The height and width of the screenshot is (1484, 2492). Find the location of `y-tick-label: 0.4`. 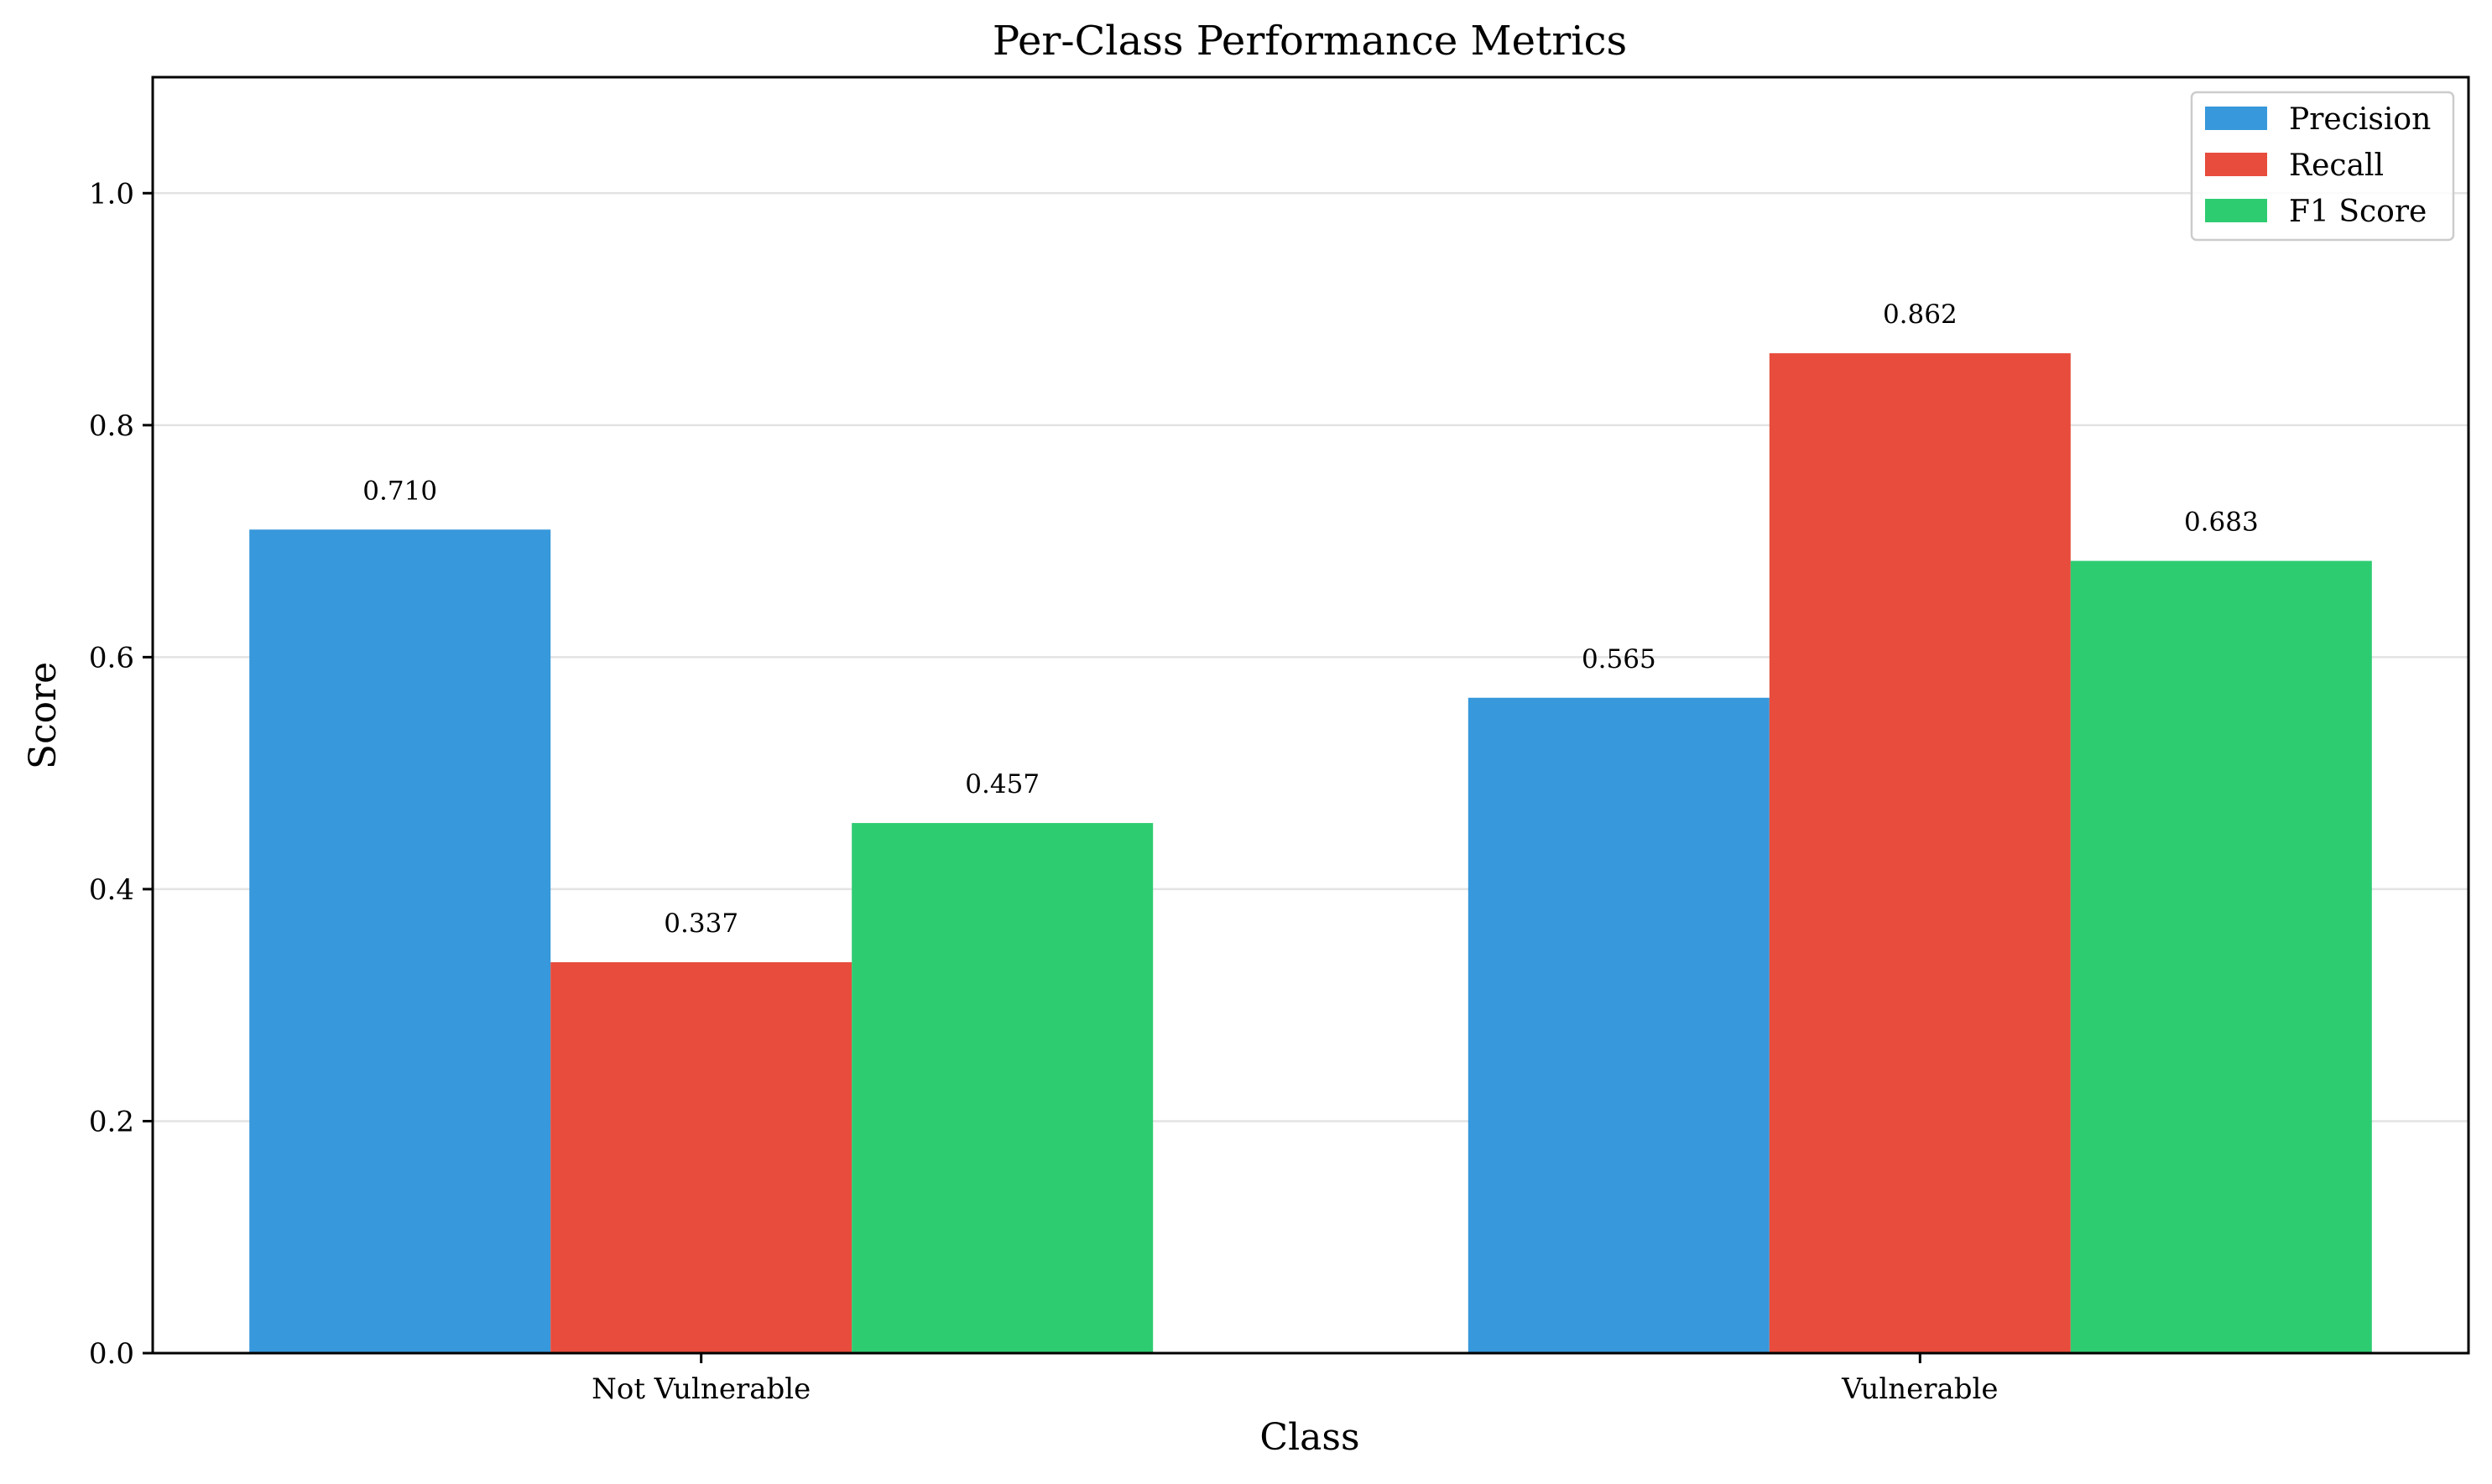

y-tick-label: 0.4 is located at coordinates (111, 890).